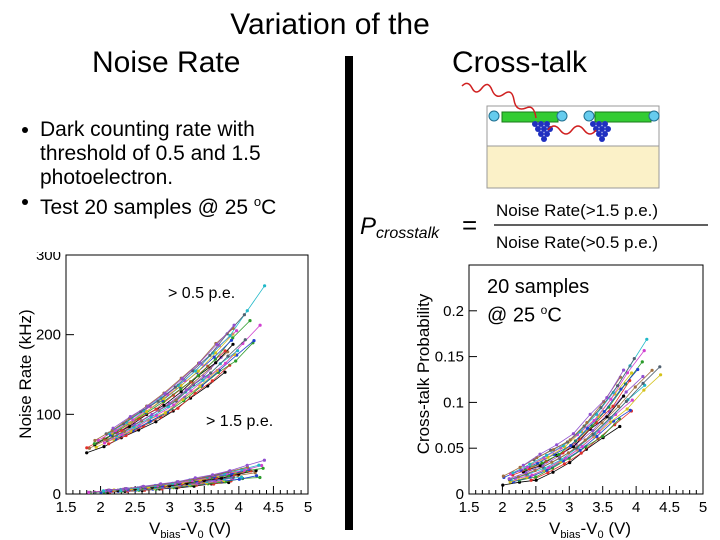 The height and width of the screenshot is (540, 720). Describe the element at coordinates (590, 529) in the screenshot. I see `x-axis-label: Vbias-V0 (V)` at that location.